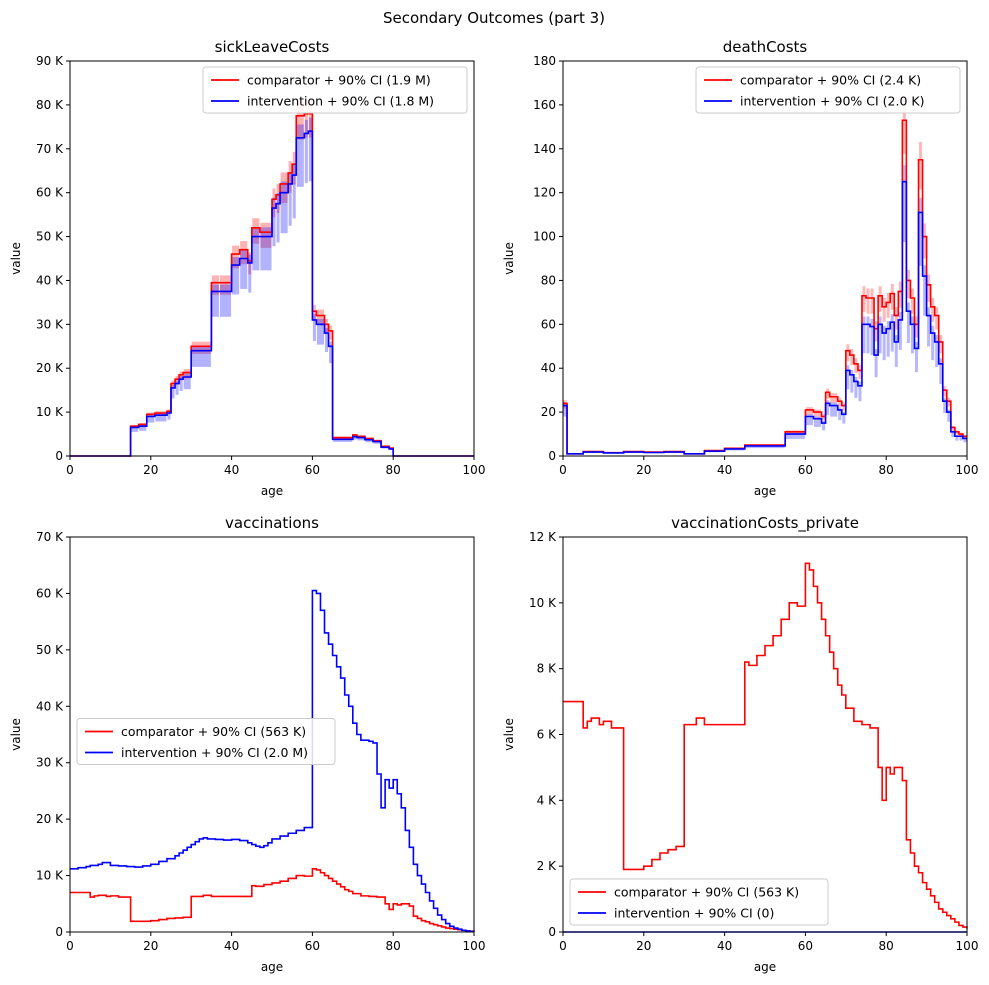 This screenshot has width=989, height=985. I want to click on y-tick-label: 140, so click(544, 149).